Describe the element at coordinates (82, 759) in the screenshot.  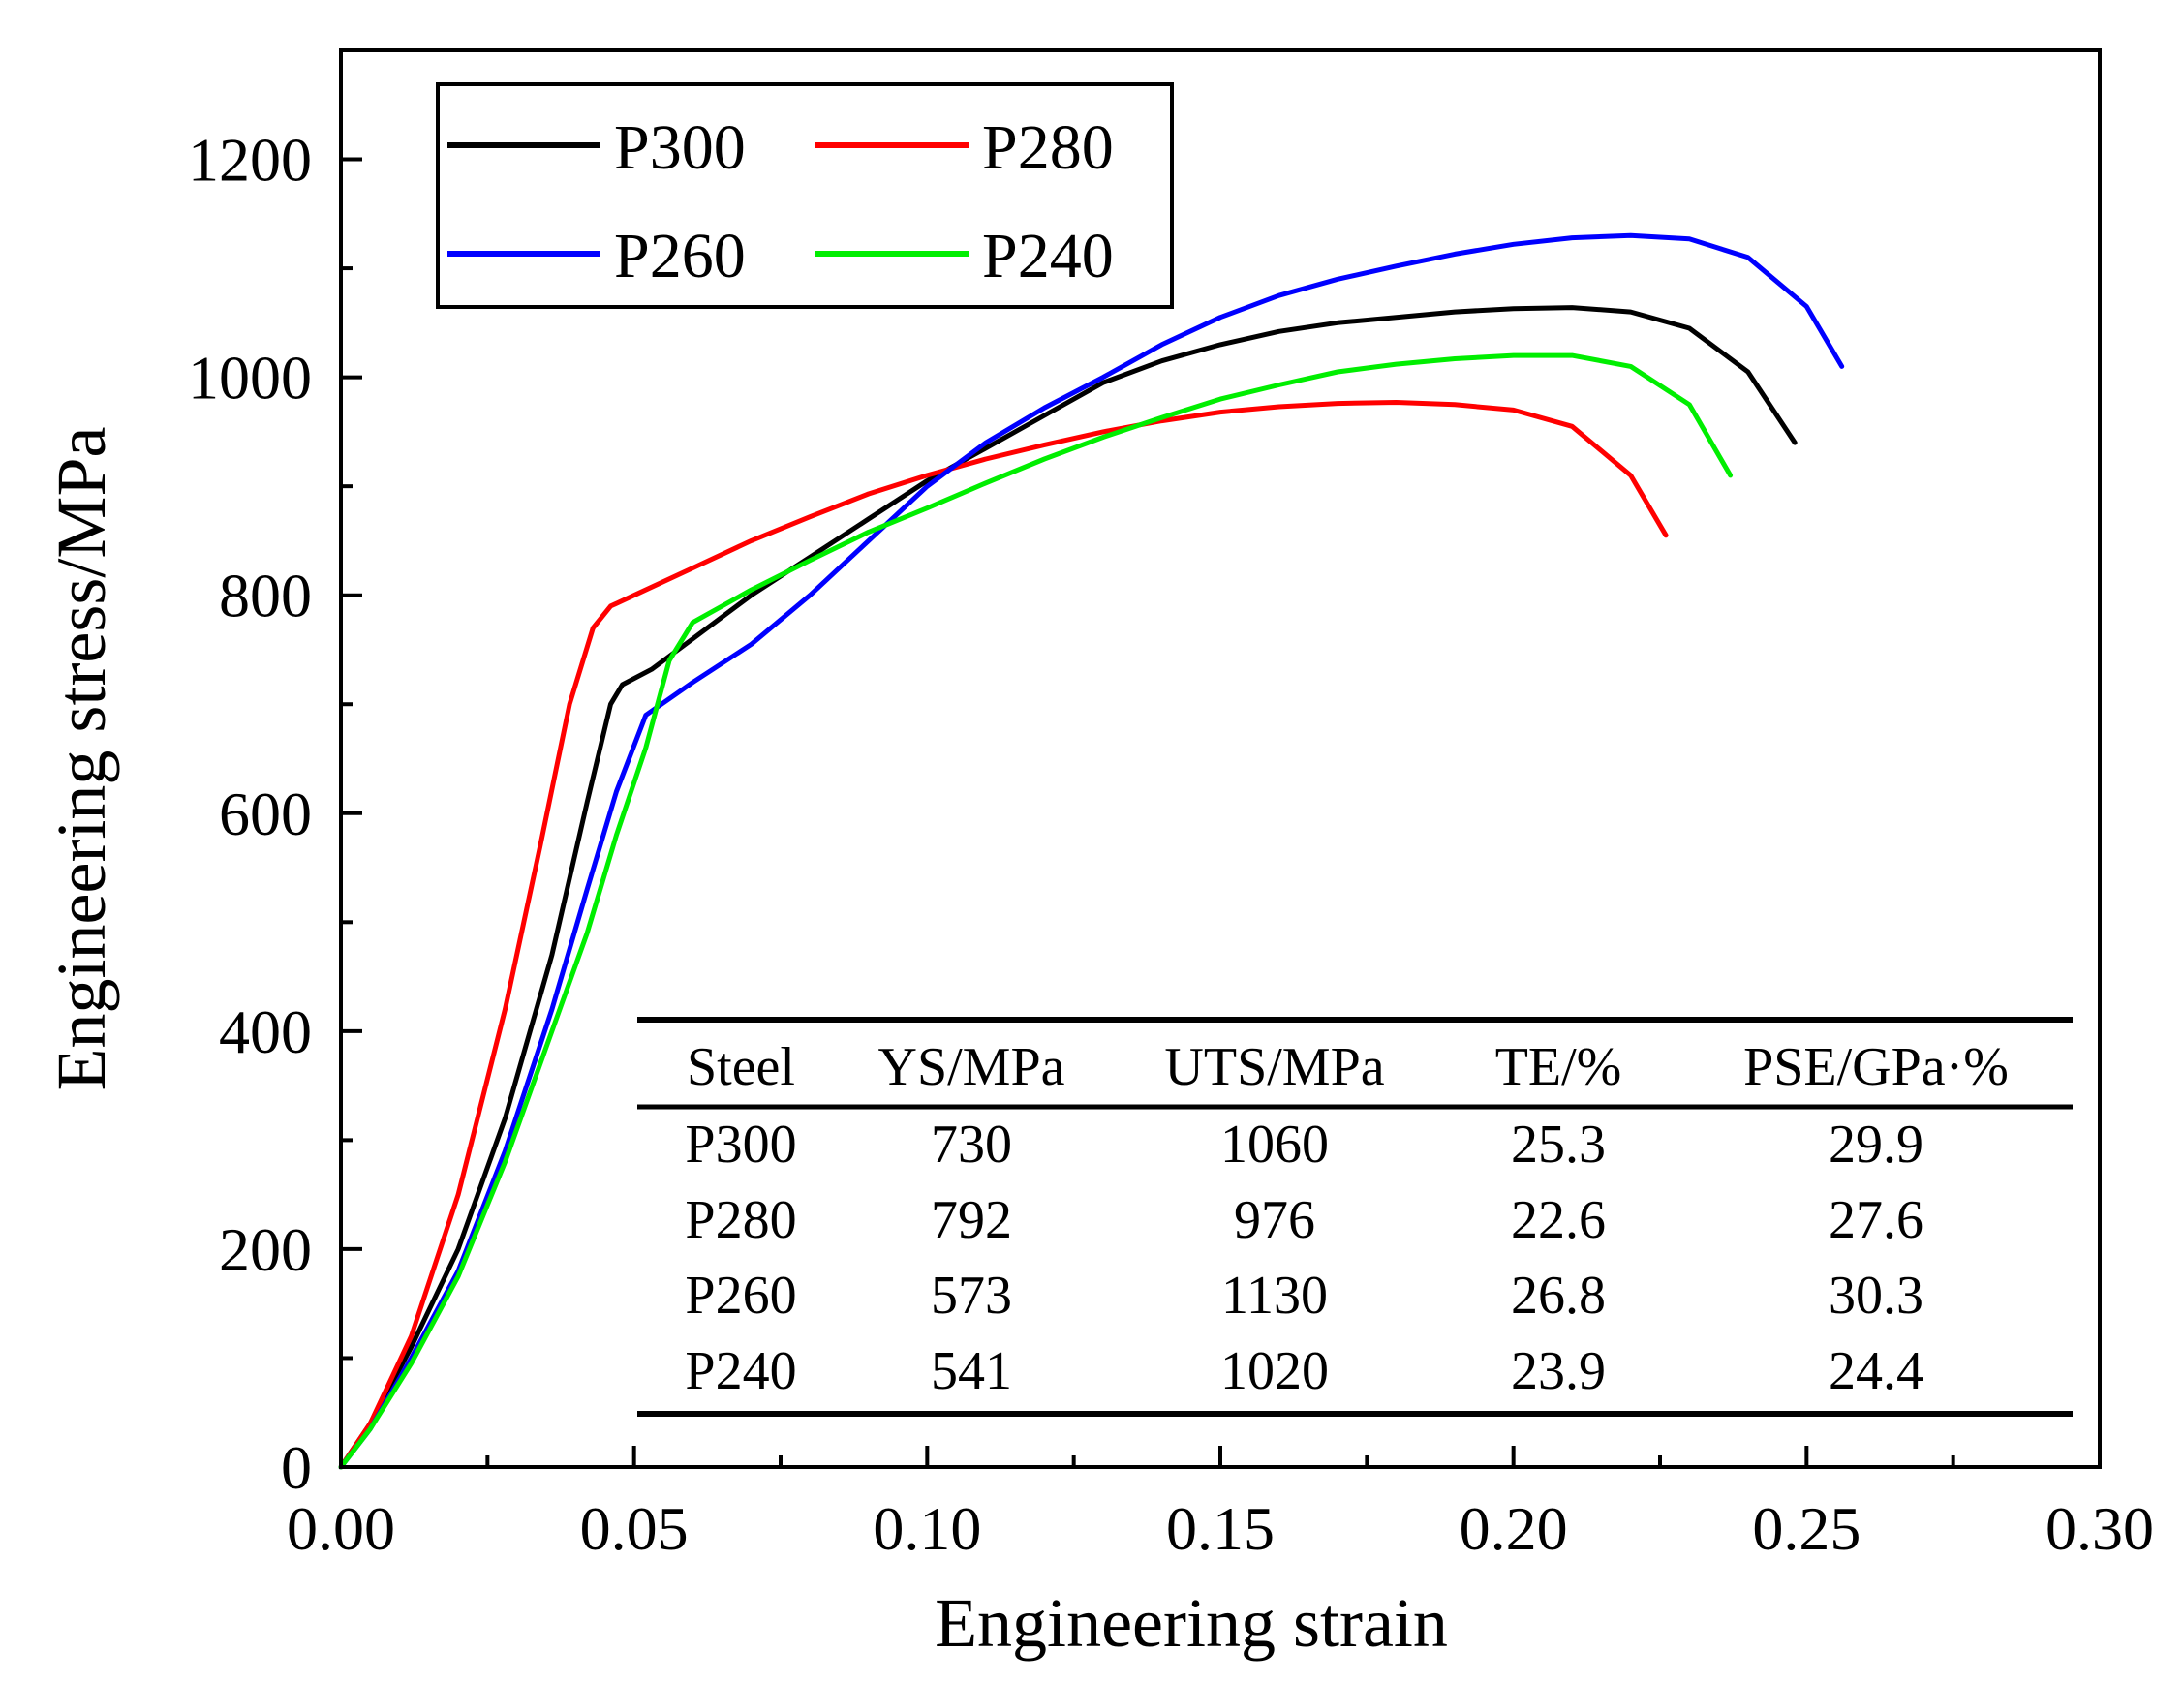
I see `y-axis-title: Engineering stress/MPa` at that location.